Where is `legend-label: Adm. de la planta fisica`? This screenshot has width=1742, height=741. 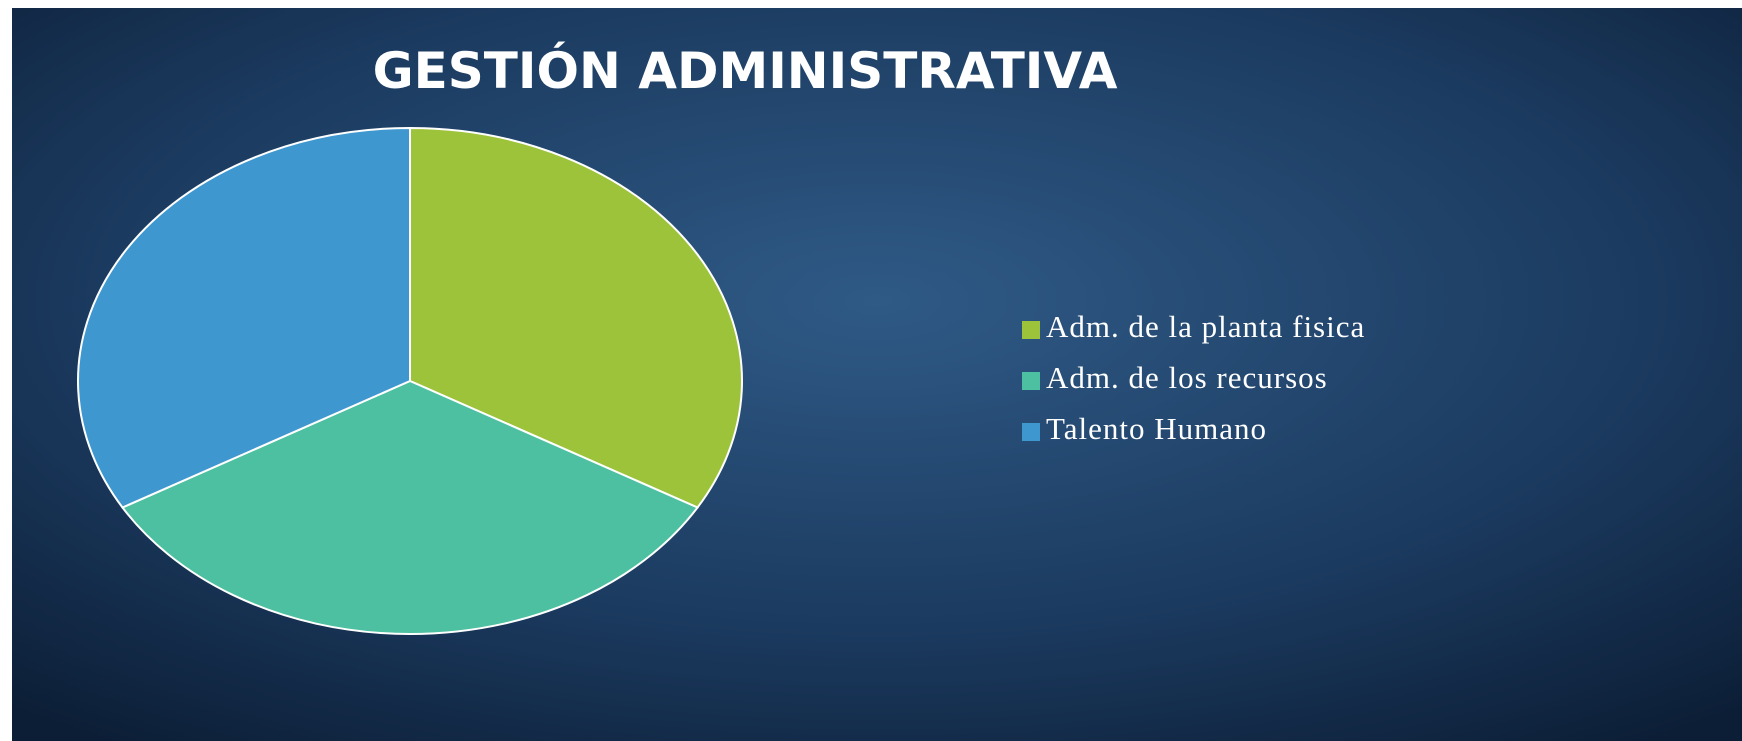
legend-label: Adm. de la planta fisica is located at coordinates (1205, 326).